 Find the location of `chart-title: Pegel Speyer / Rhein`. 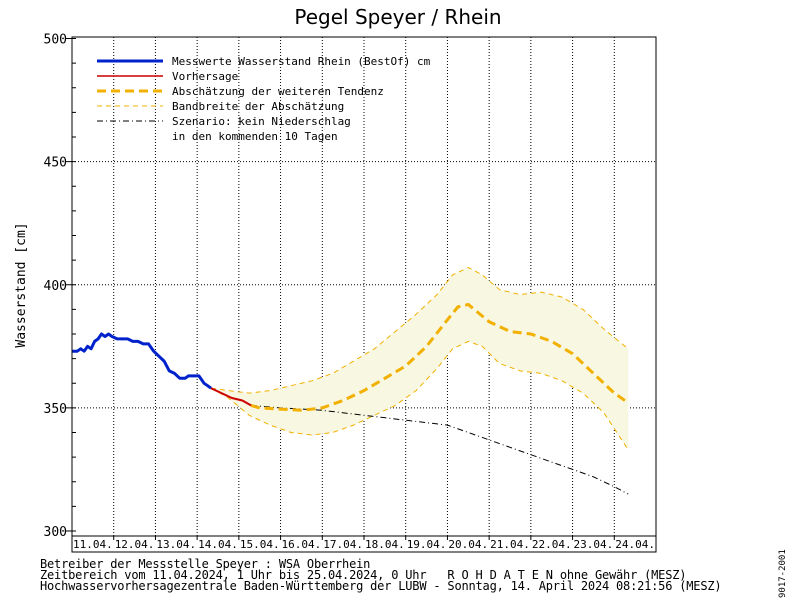

chart-title: Pegel Speyer / Rhein is located at coordinates (397, 17).